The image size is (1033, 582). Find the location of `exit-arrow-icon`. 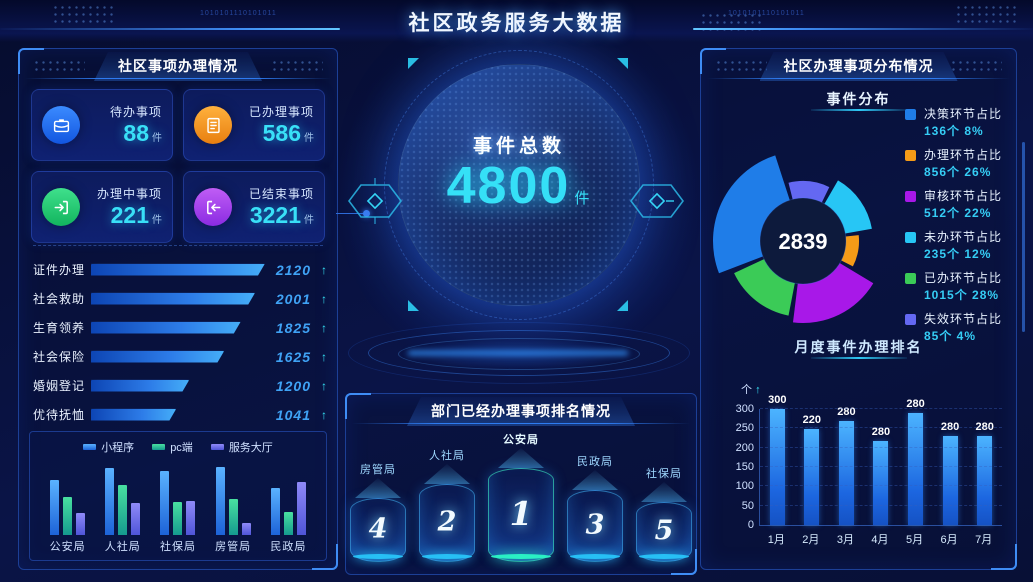

exit-arrow-icon is located at coordinates (213, 207).